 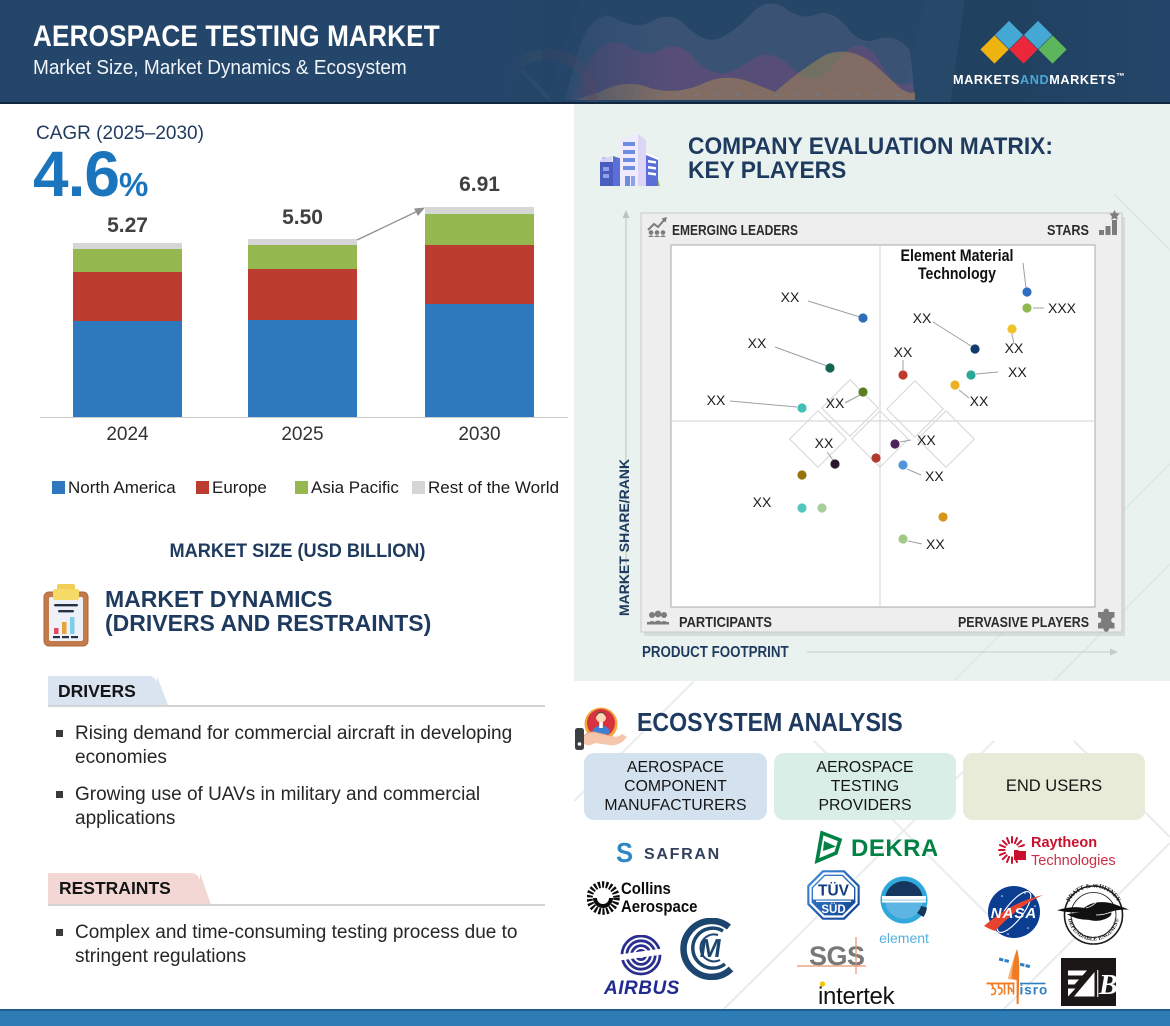 What do you see at coordinates (957, 255) in the screenshot?
I see `svg-text: Element Material` at bounding box center [957, 255].